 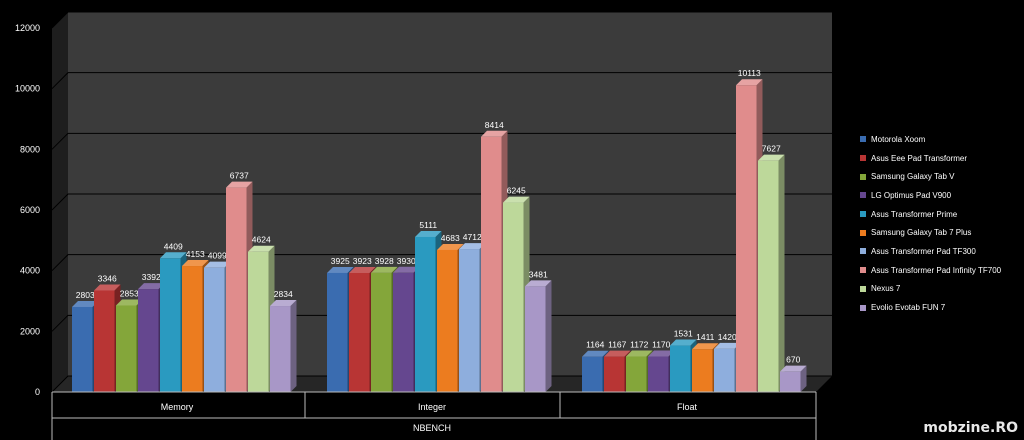 I want to click on legend-item: Motorola Xoom, so click(x=930, y=139).